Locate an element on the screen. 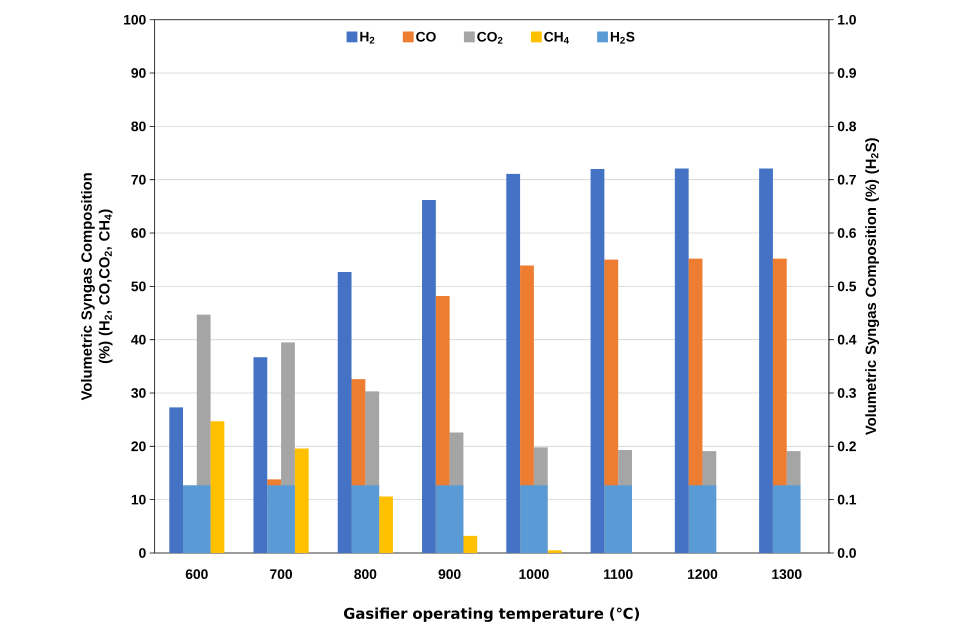  x-tick-label: 1100 is located at coordinates (618, 574).